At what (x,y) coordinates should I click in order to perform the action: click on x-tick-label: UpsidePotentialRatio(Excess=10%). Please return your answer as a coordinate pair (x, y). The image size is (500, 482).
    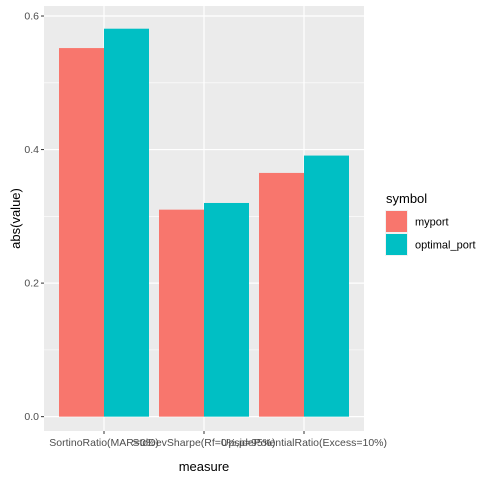
    Looking at the image, I should click on (304, 443).